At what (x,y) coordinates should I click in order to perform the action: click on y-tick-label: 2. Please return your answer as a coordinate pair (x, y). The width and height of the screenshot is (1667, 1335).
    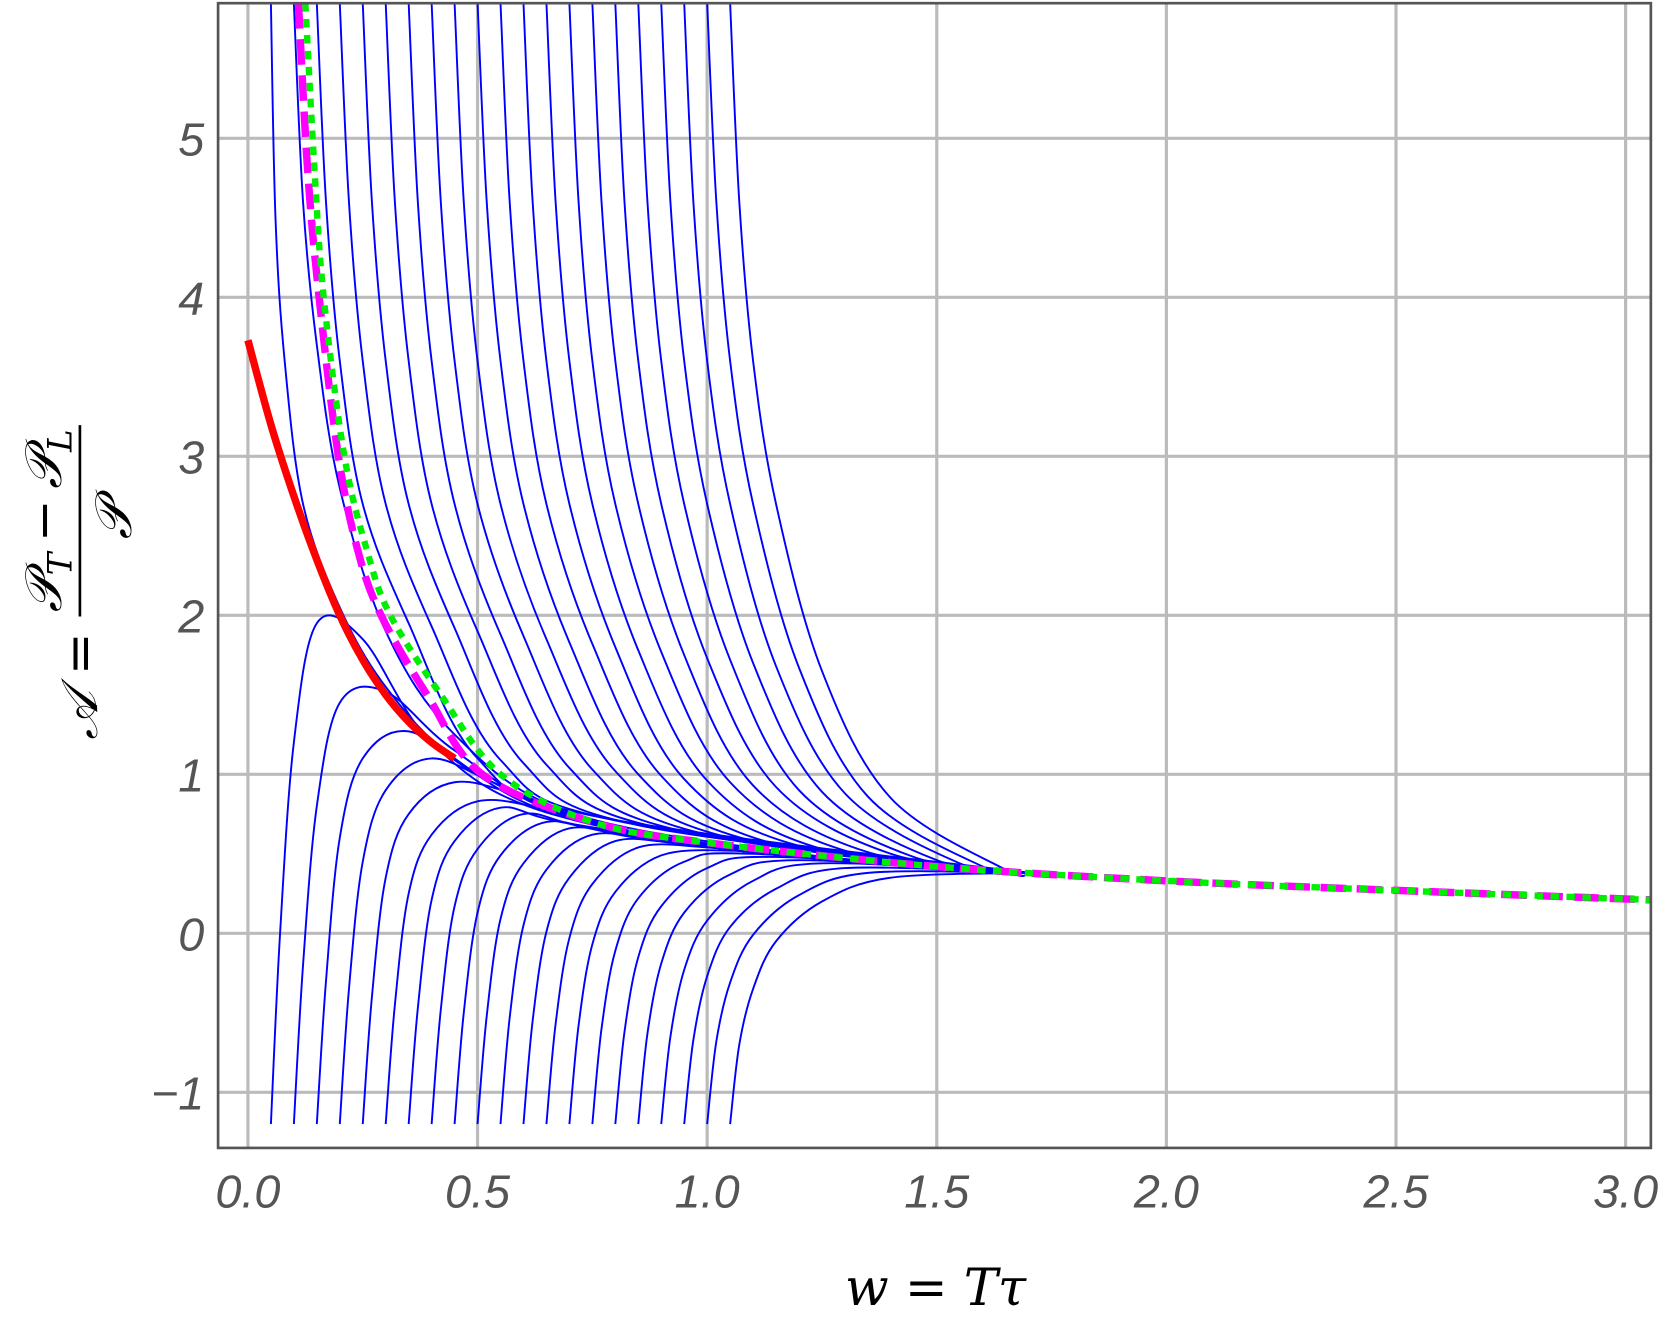
    Looking at the image, I should click on (190, 616).